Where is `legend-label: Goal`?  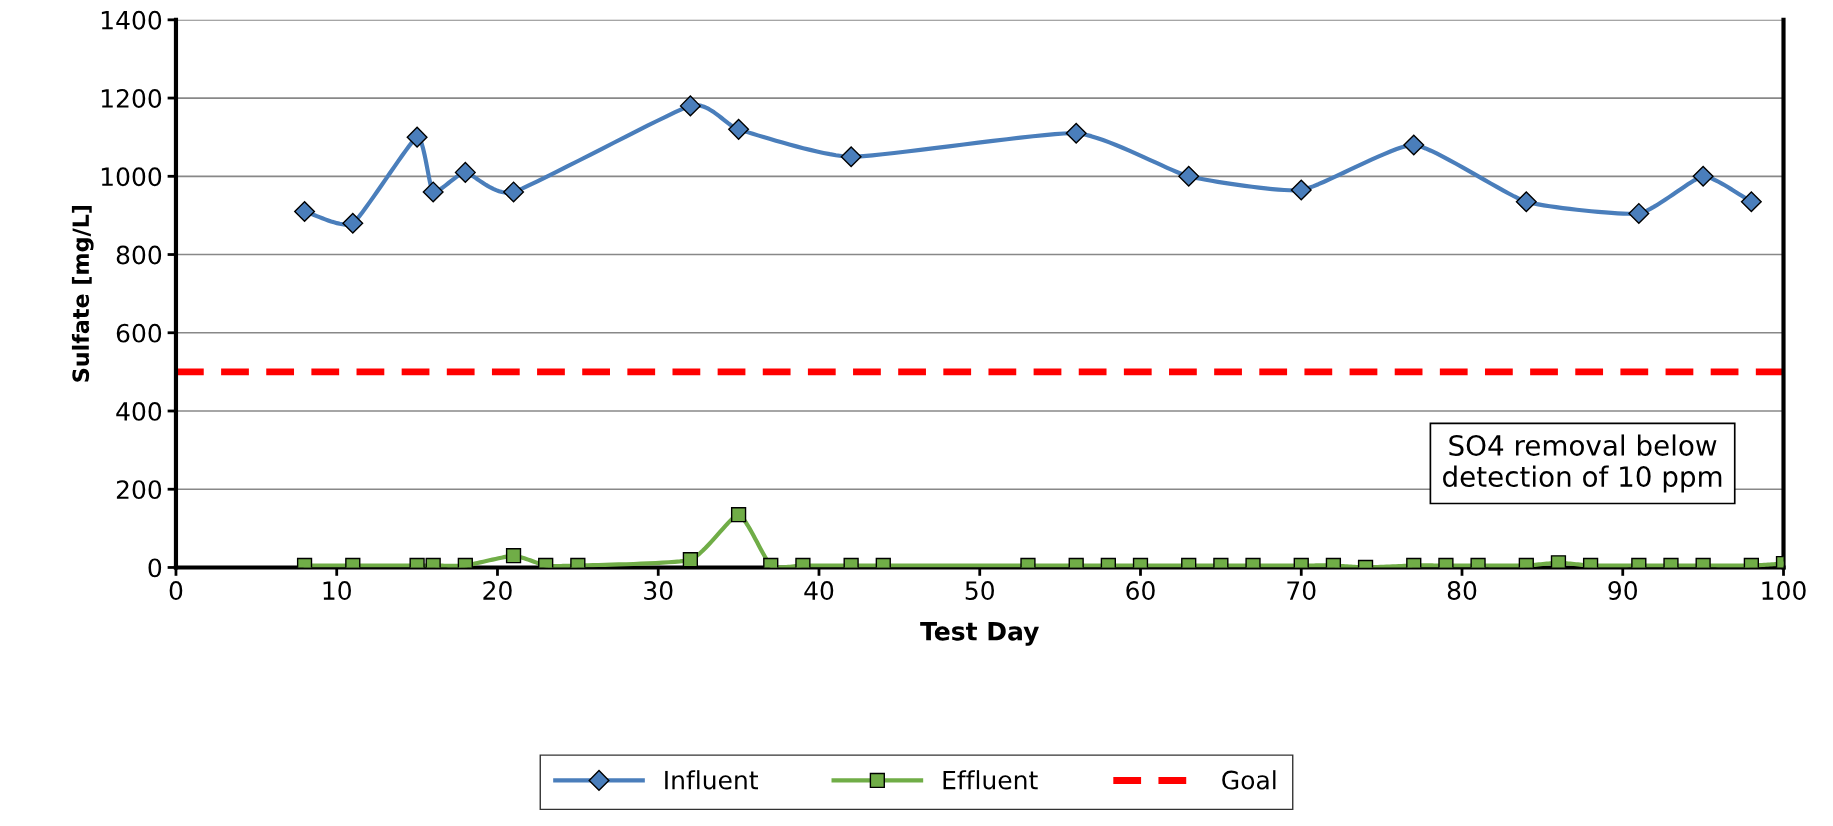
legend-label: Goal is located at coordinates (1249, 780).